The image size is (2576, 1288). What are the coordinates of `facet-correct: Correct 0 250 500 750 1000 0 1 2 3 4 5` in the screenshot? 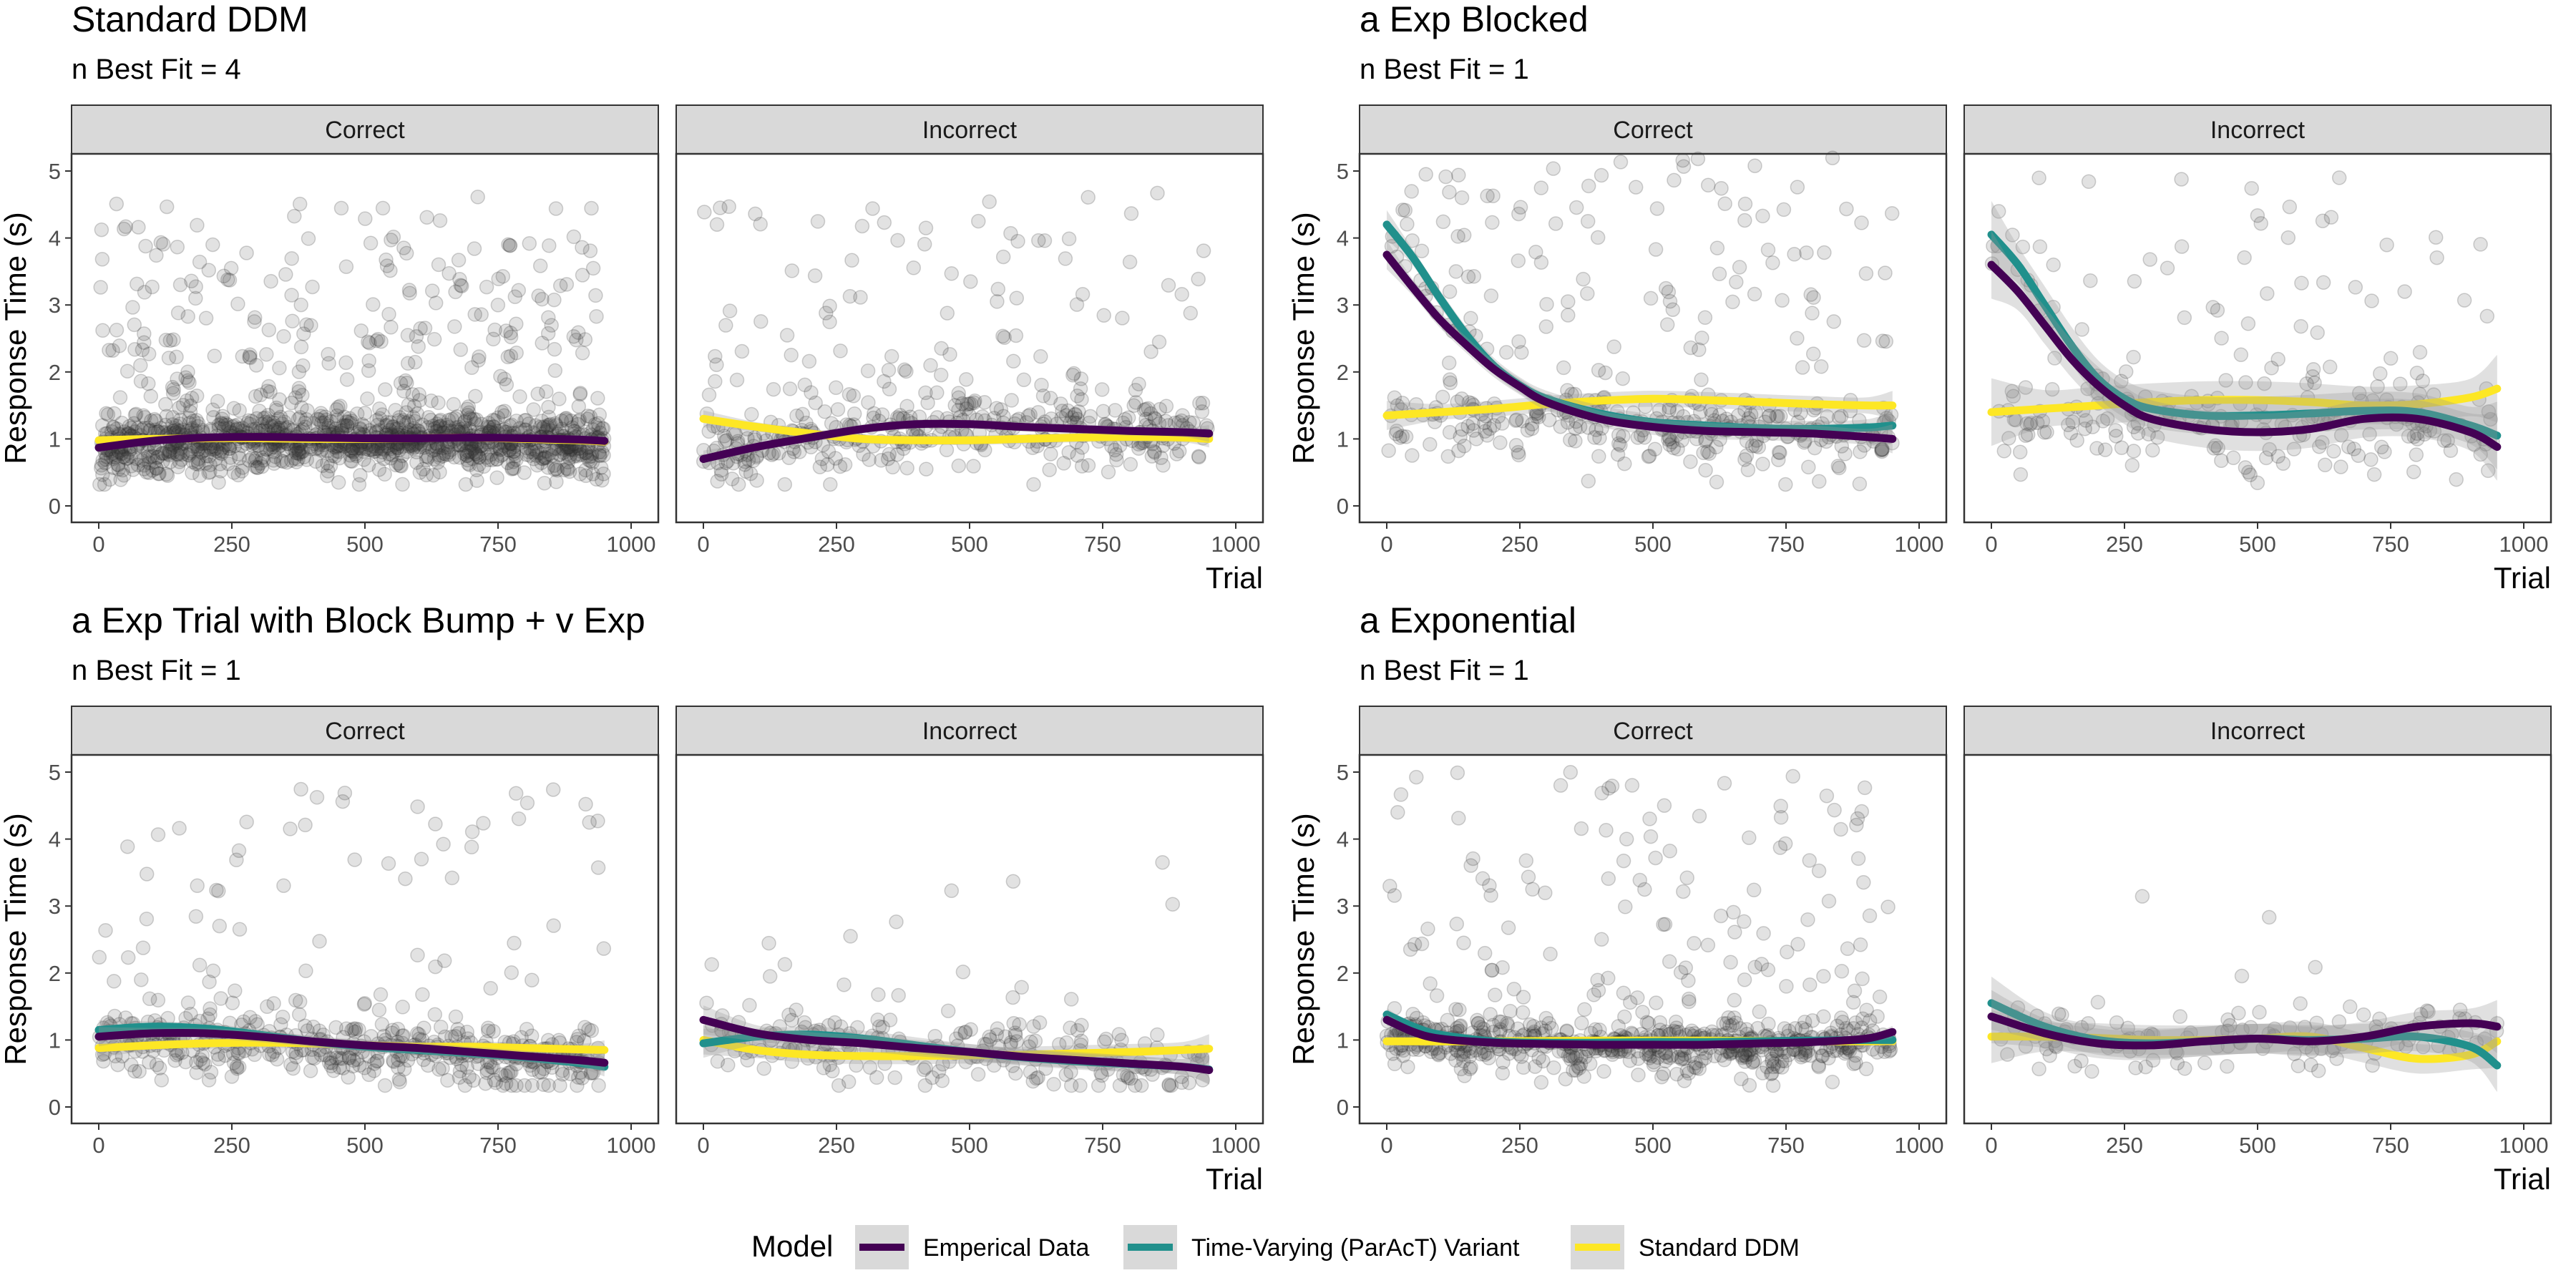 It's located at (354, 932).